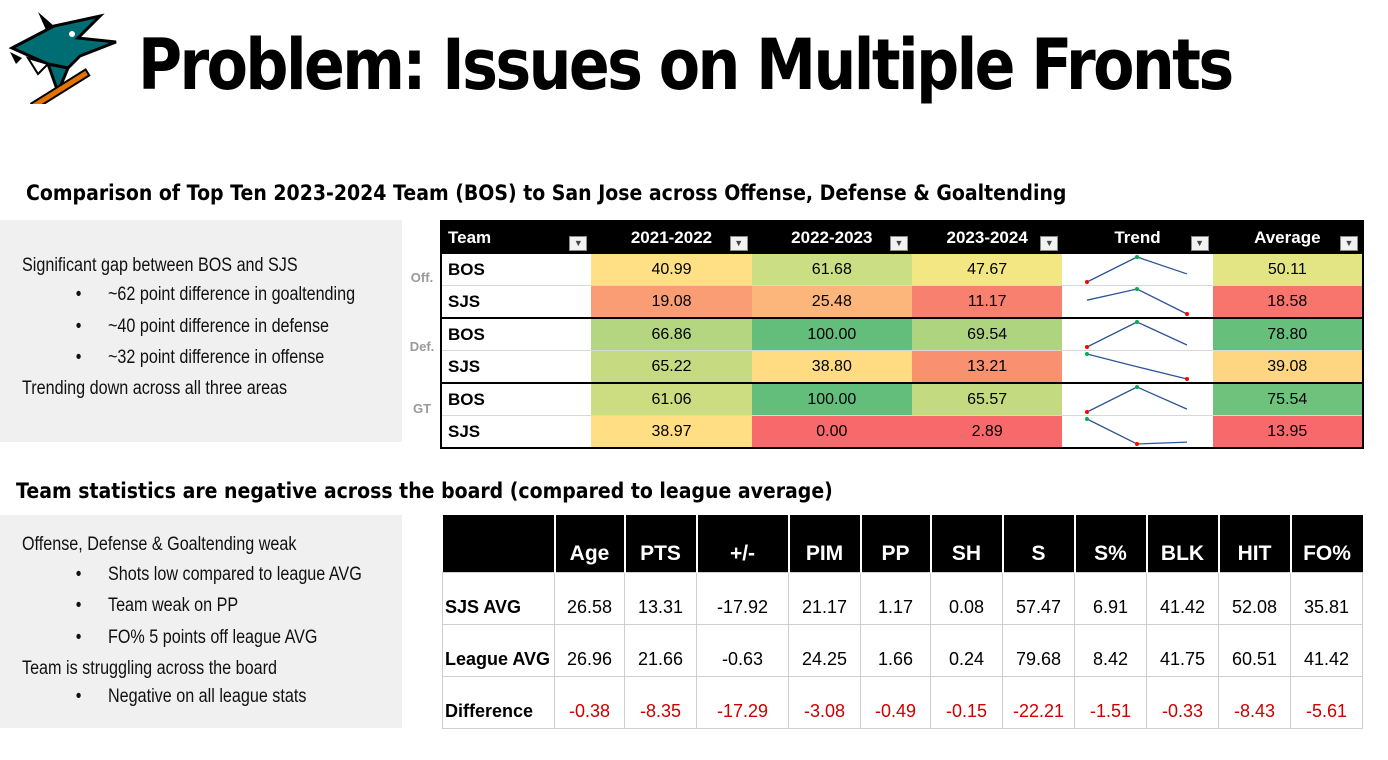 Image resolution: width=1388 pixels, height=760 pixels. Describe the element at coordinates (742, 598) in the screenshot. I see `stats-value-cell: -17.92` at that location.